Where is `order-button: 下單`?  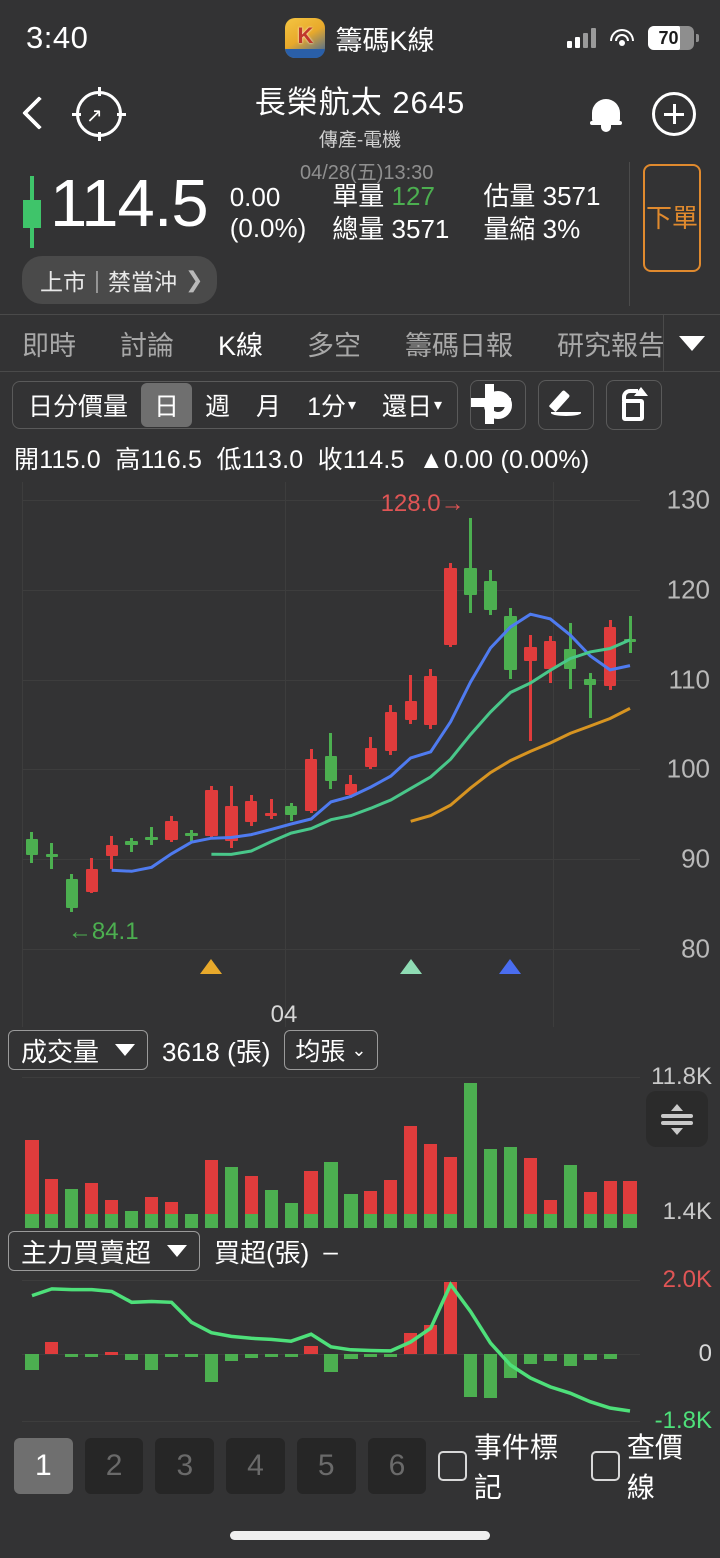 order-button: 下單 is located at coordinates (672, 218).